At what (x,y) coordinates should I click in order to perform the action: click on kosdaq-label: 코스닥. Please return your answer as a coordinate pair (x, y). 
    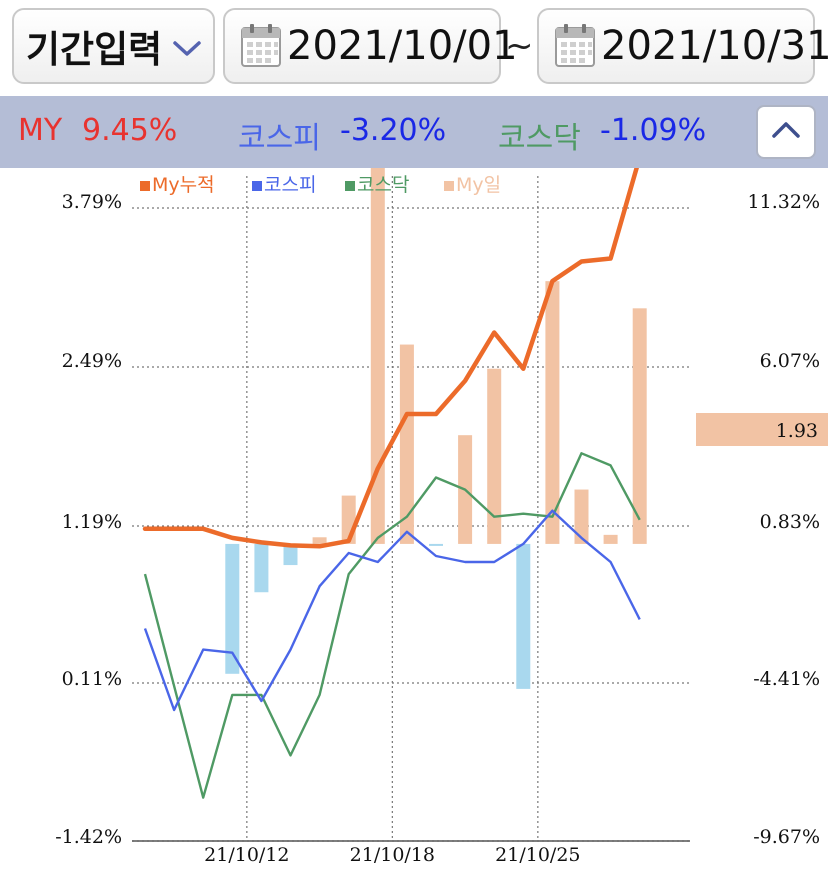
    Looking at the image, I should click on (539, 138).